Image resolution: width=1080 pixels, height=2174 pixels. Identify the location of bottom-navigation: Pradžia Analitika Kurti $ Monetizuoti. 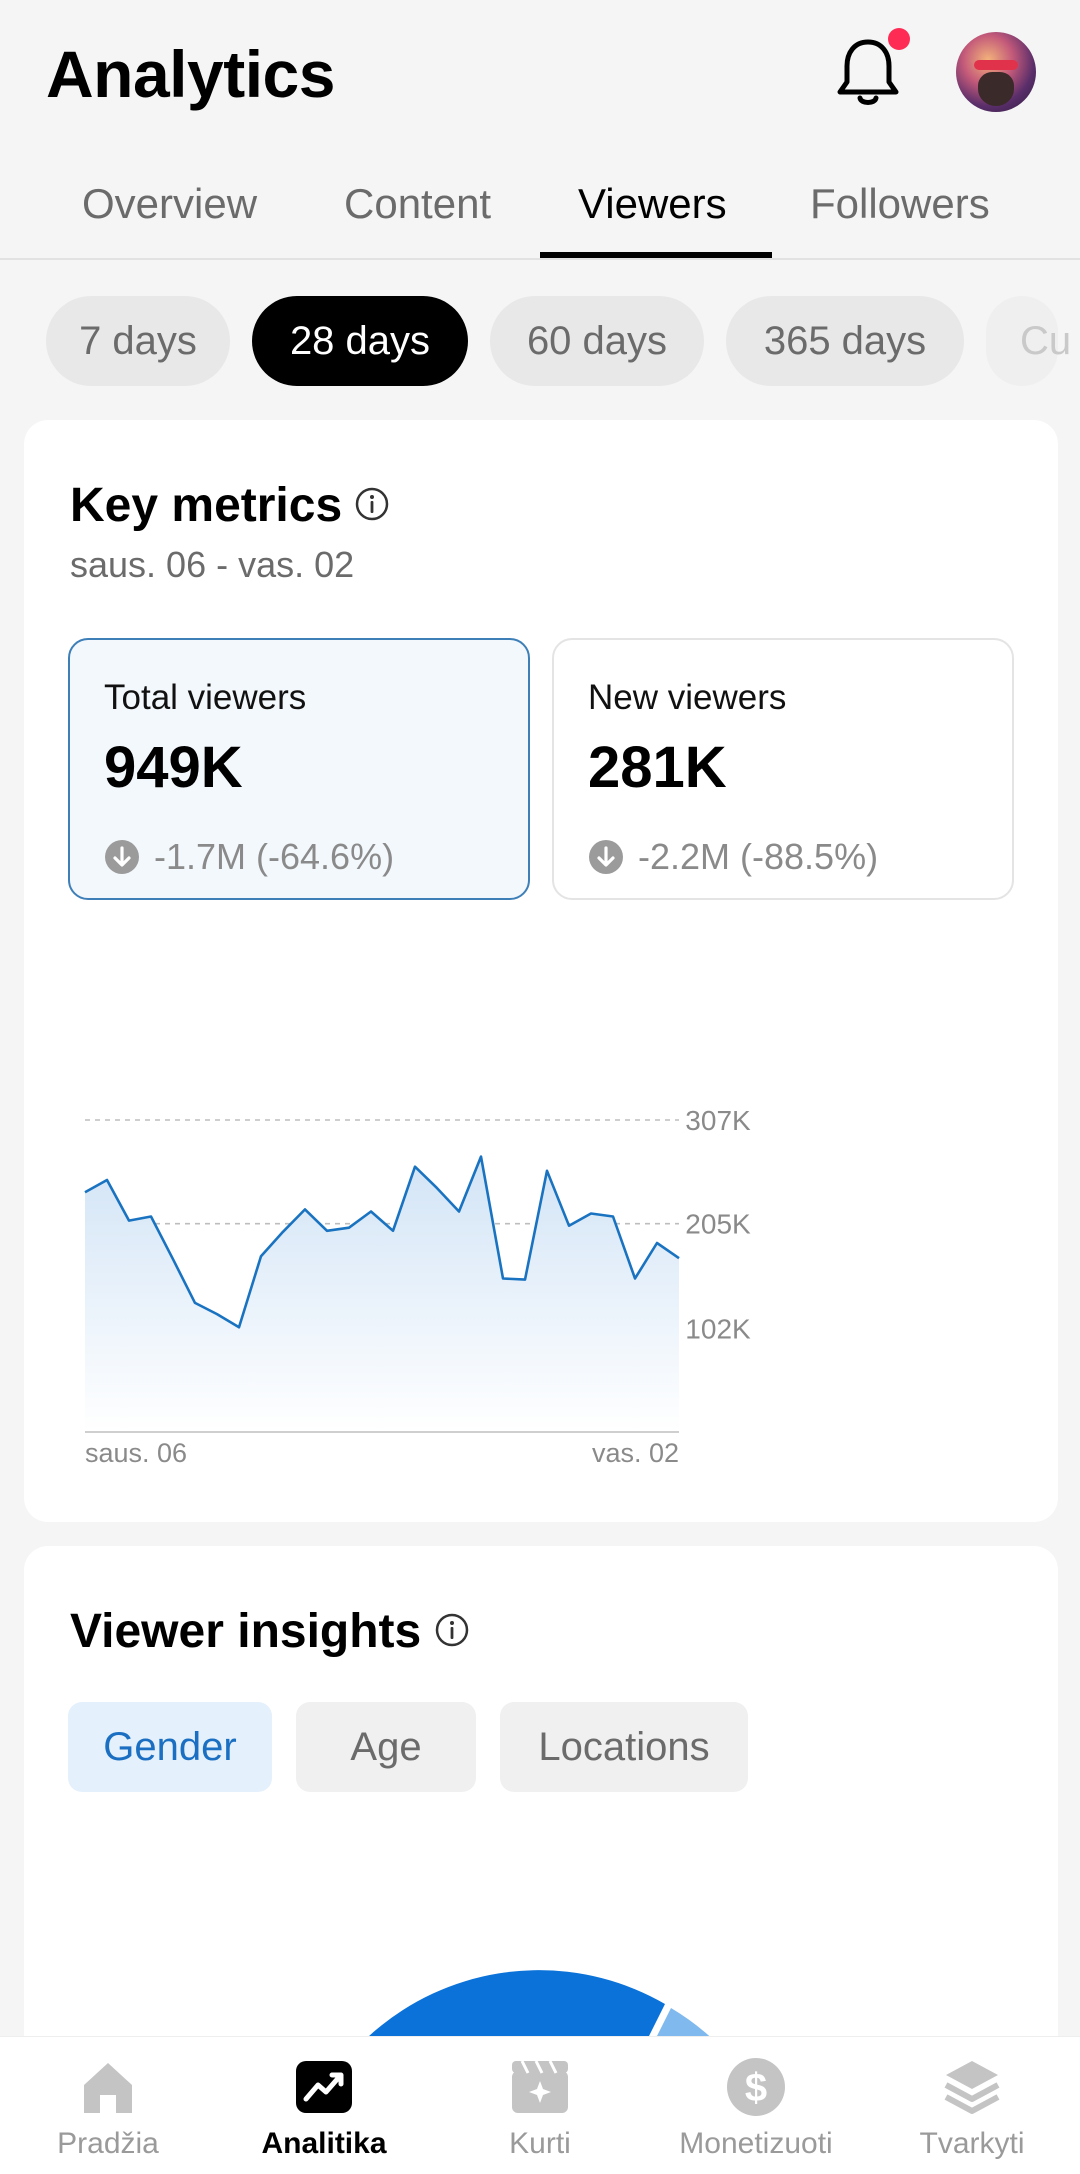
(540, 2105).